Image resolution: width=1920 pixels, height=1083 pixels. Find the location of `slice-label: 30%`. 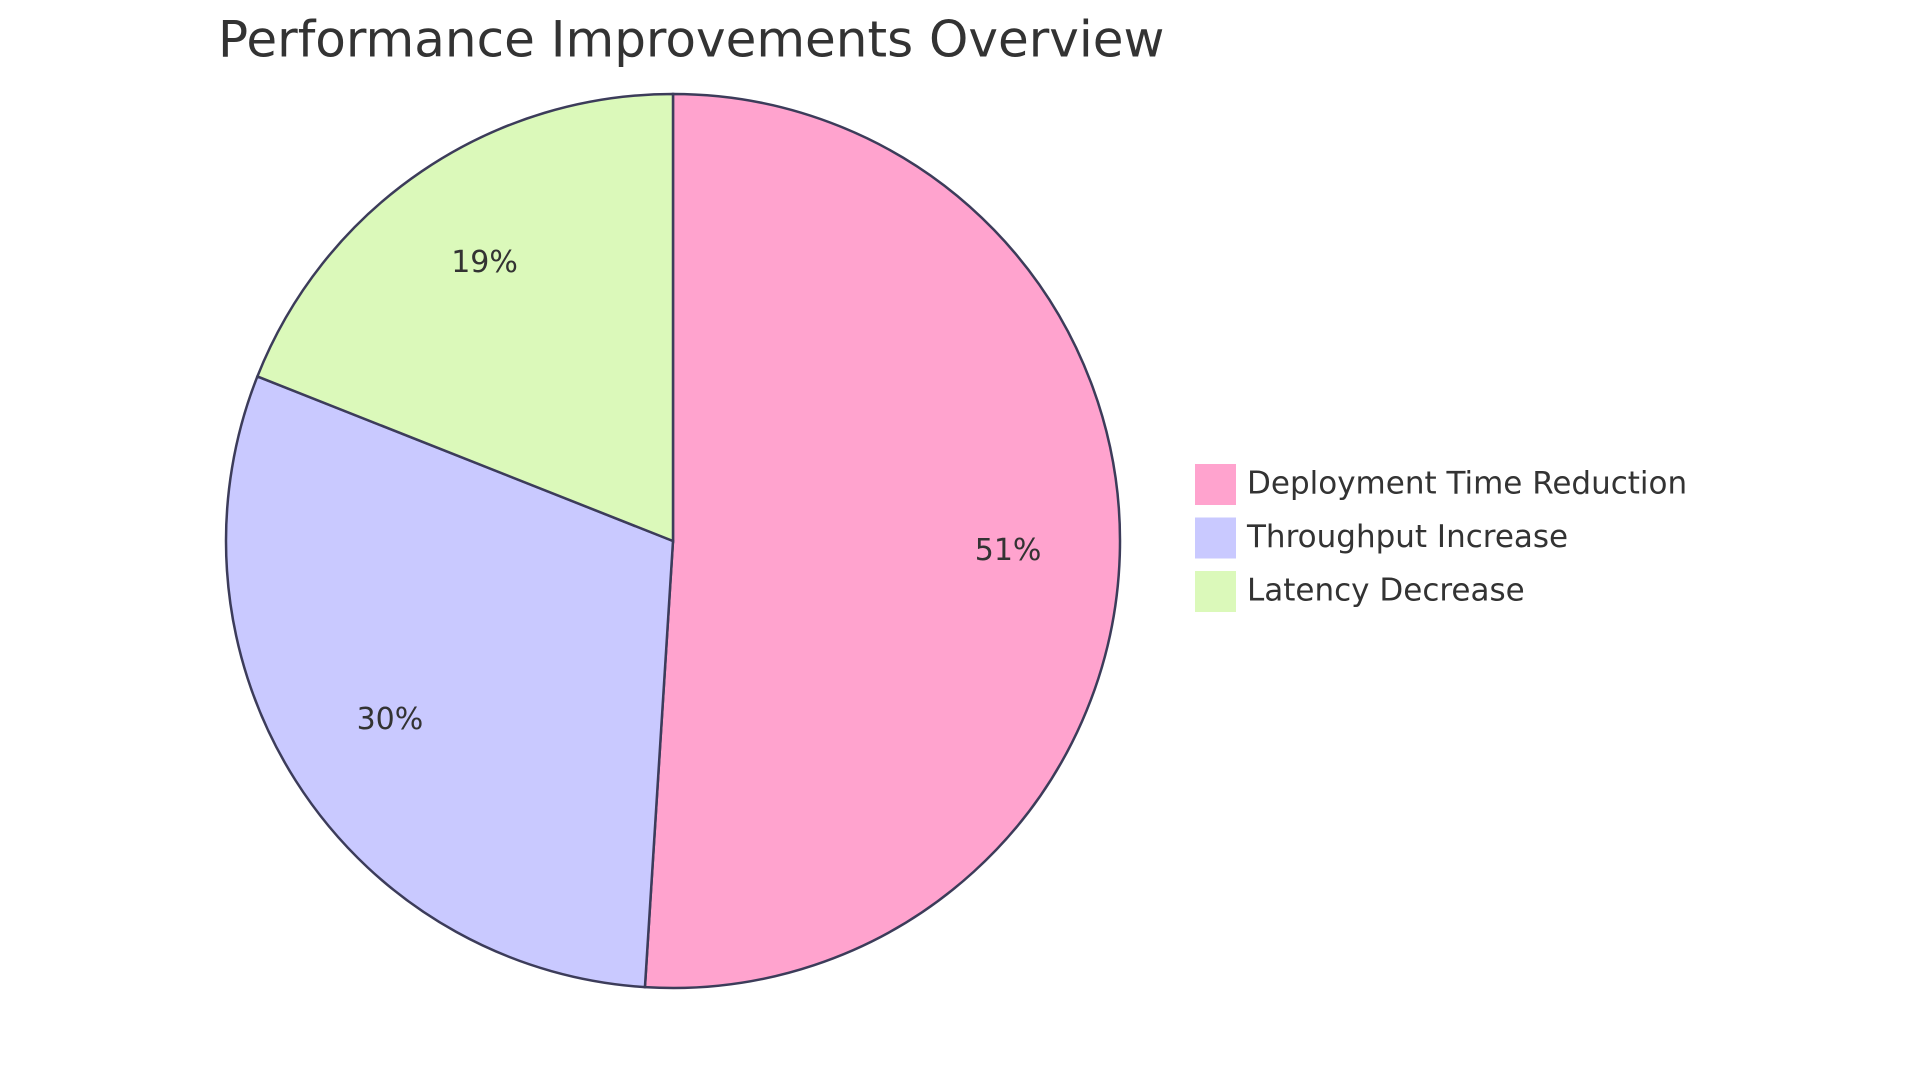

slice-label: 30% is located at coordinates (390, 719).